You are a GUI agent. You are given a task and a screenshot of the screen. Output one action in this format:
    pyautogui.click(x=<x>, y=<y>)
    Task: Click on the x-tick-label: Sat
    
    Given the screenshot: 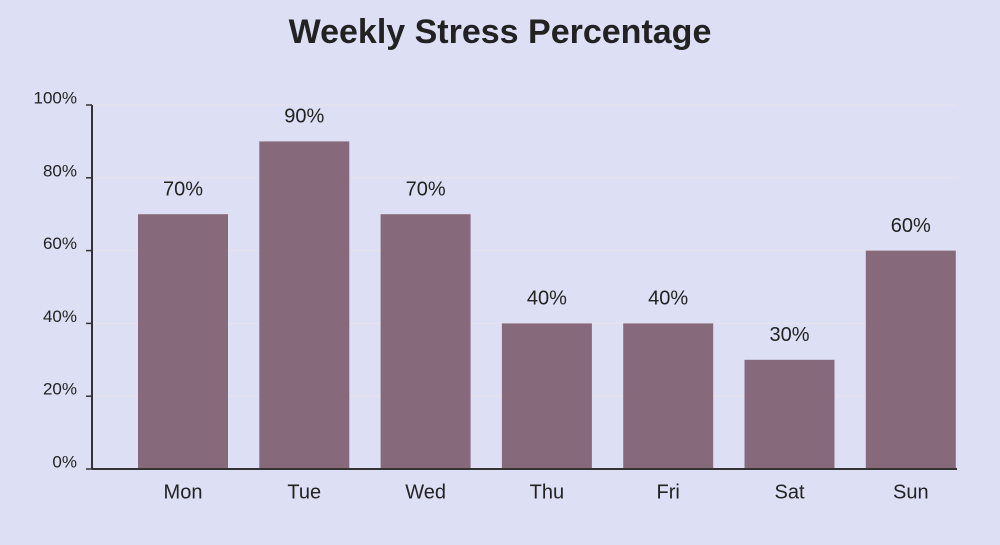 What is the action you would take?
    pyautogui.click(x=789, y=492)
    